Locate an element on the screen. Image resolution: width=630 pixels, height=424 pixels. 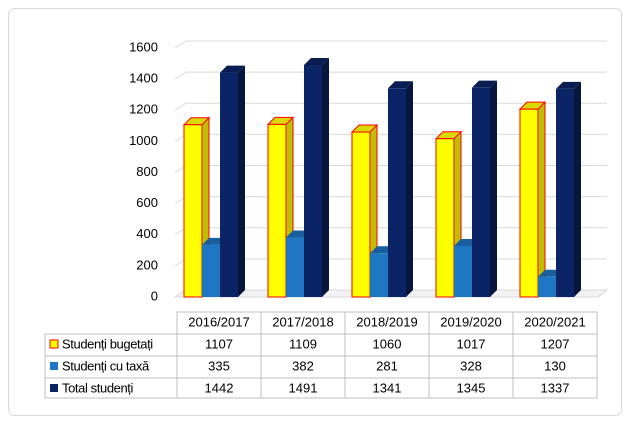
table-value: 1442 is located at coordinates (219, 387).